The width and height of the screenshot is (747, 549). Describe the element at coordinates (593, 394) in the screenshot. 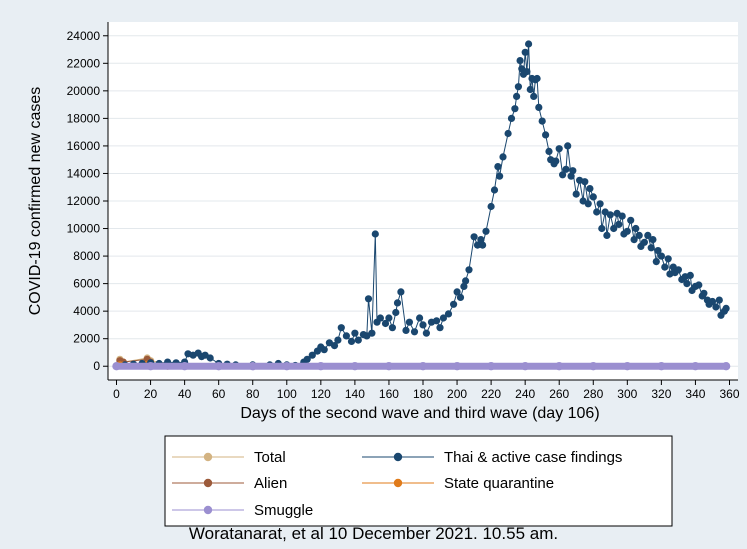

I see `x-tick-label: 280` at that location.